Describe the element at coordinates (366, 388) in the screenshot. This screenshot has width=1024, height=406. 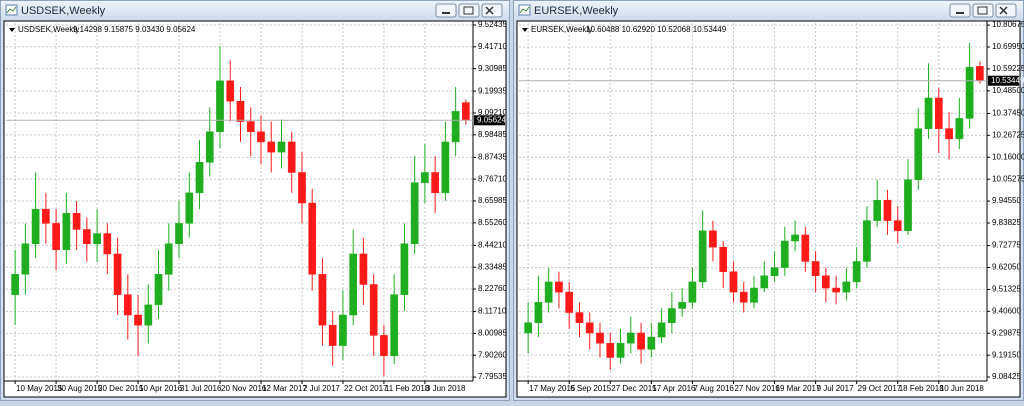
I see `x-tick-label: 22 Oct 2017` at that location.